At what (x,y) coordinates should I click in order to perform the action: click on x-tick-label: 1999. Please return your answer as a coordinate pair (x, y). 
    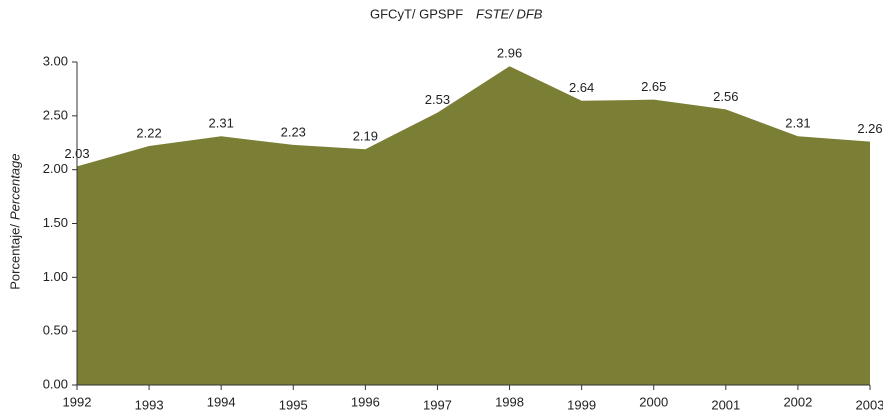
    Looking at the image, I should click on (581, 404).